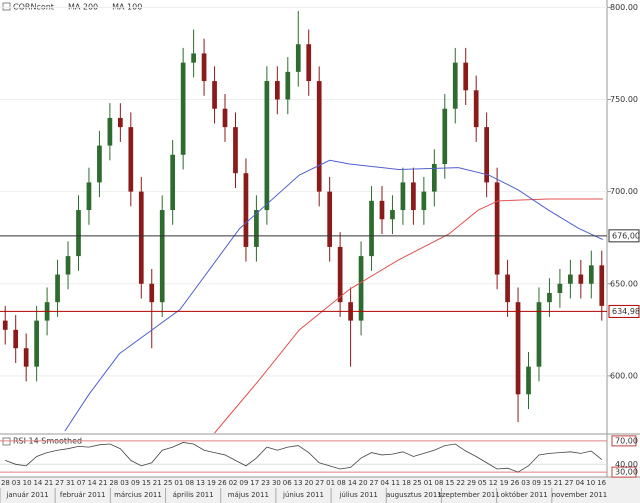  What do you see at coordinates (624, 7) in the screenshot?
I see `y-tick-label: 800.00` at bounding box center [624, 7].